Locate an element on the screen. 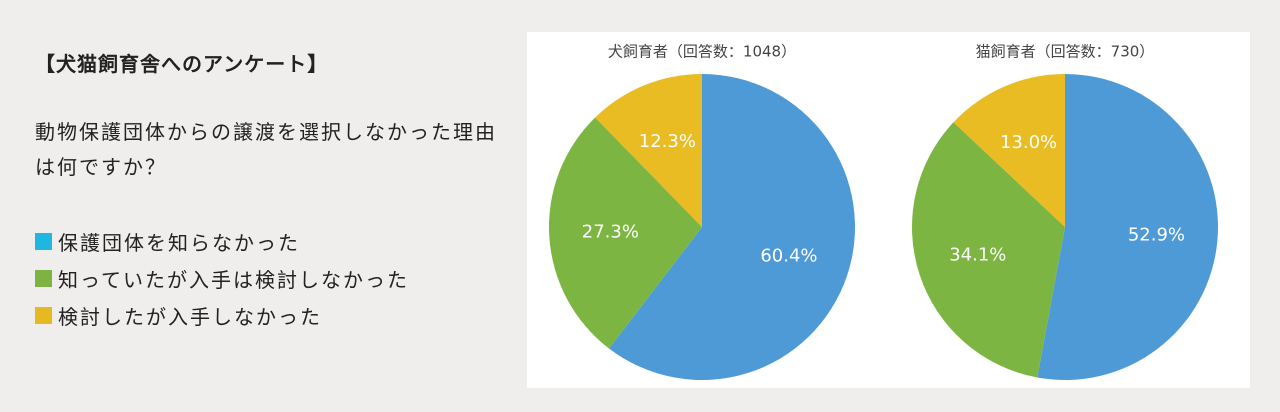  legend-label: 知っていたが入手は検討しなかった is located at coordinates (233, 280).